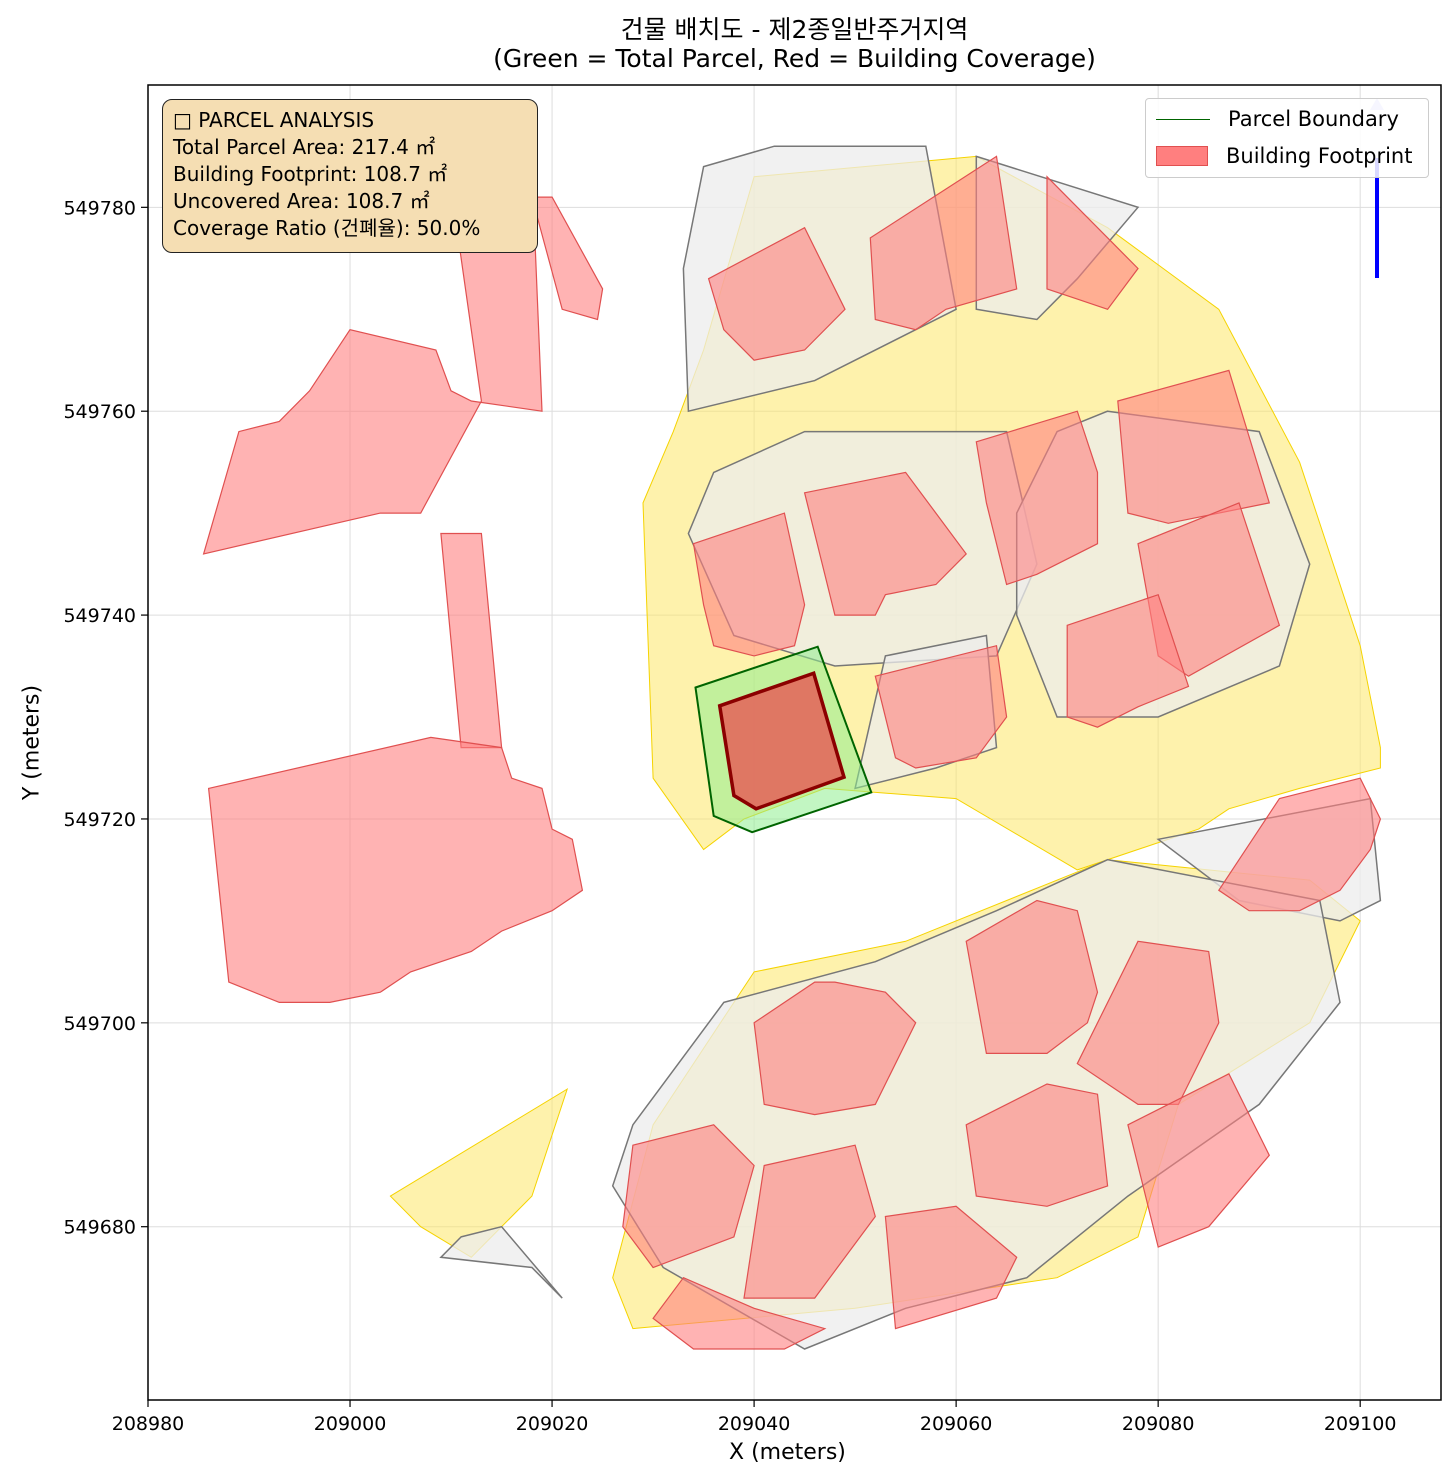  Describe the element at coordinates (552, 1424) in the screenshot. I see `x-tick-label: 209020` at that location.